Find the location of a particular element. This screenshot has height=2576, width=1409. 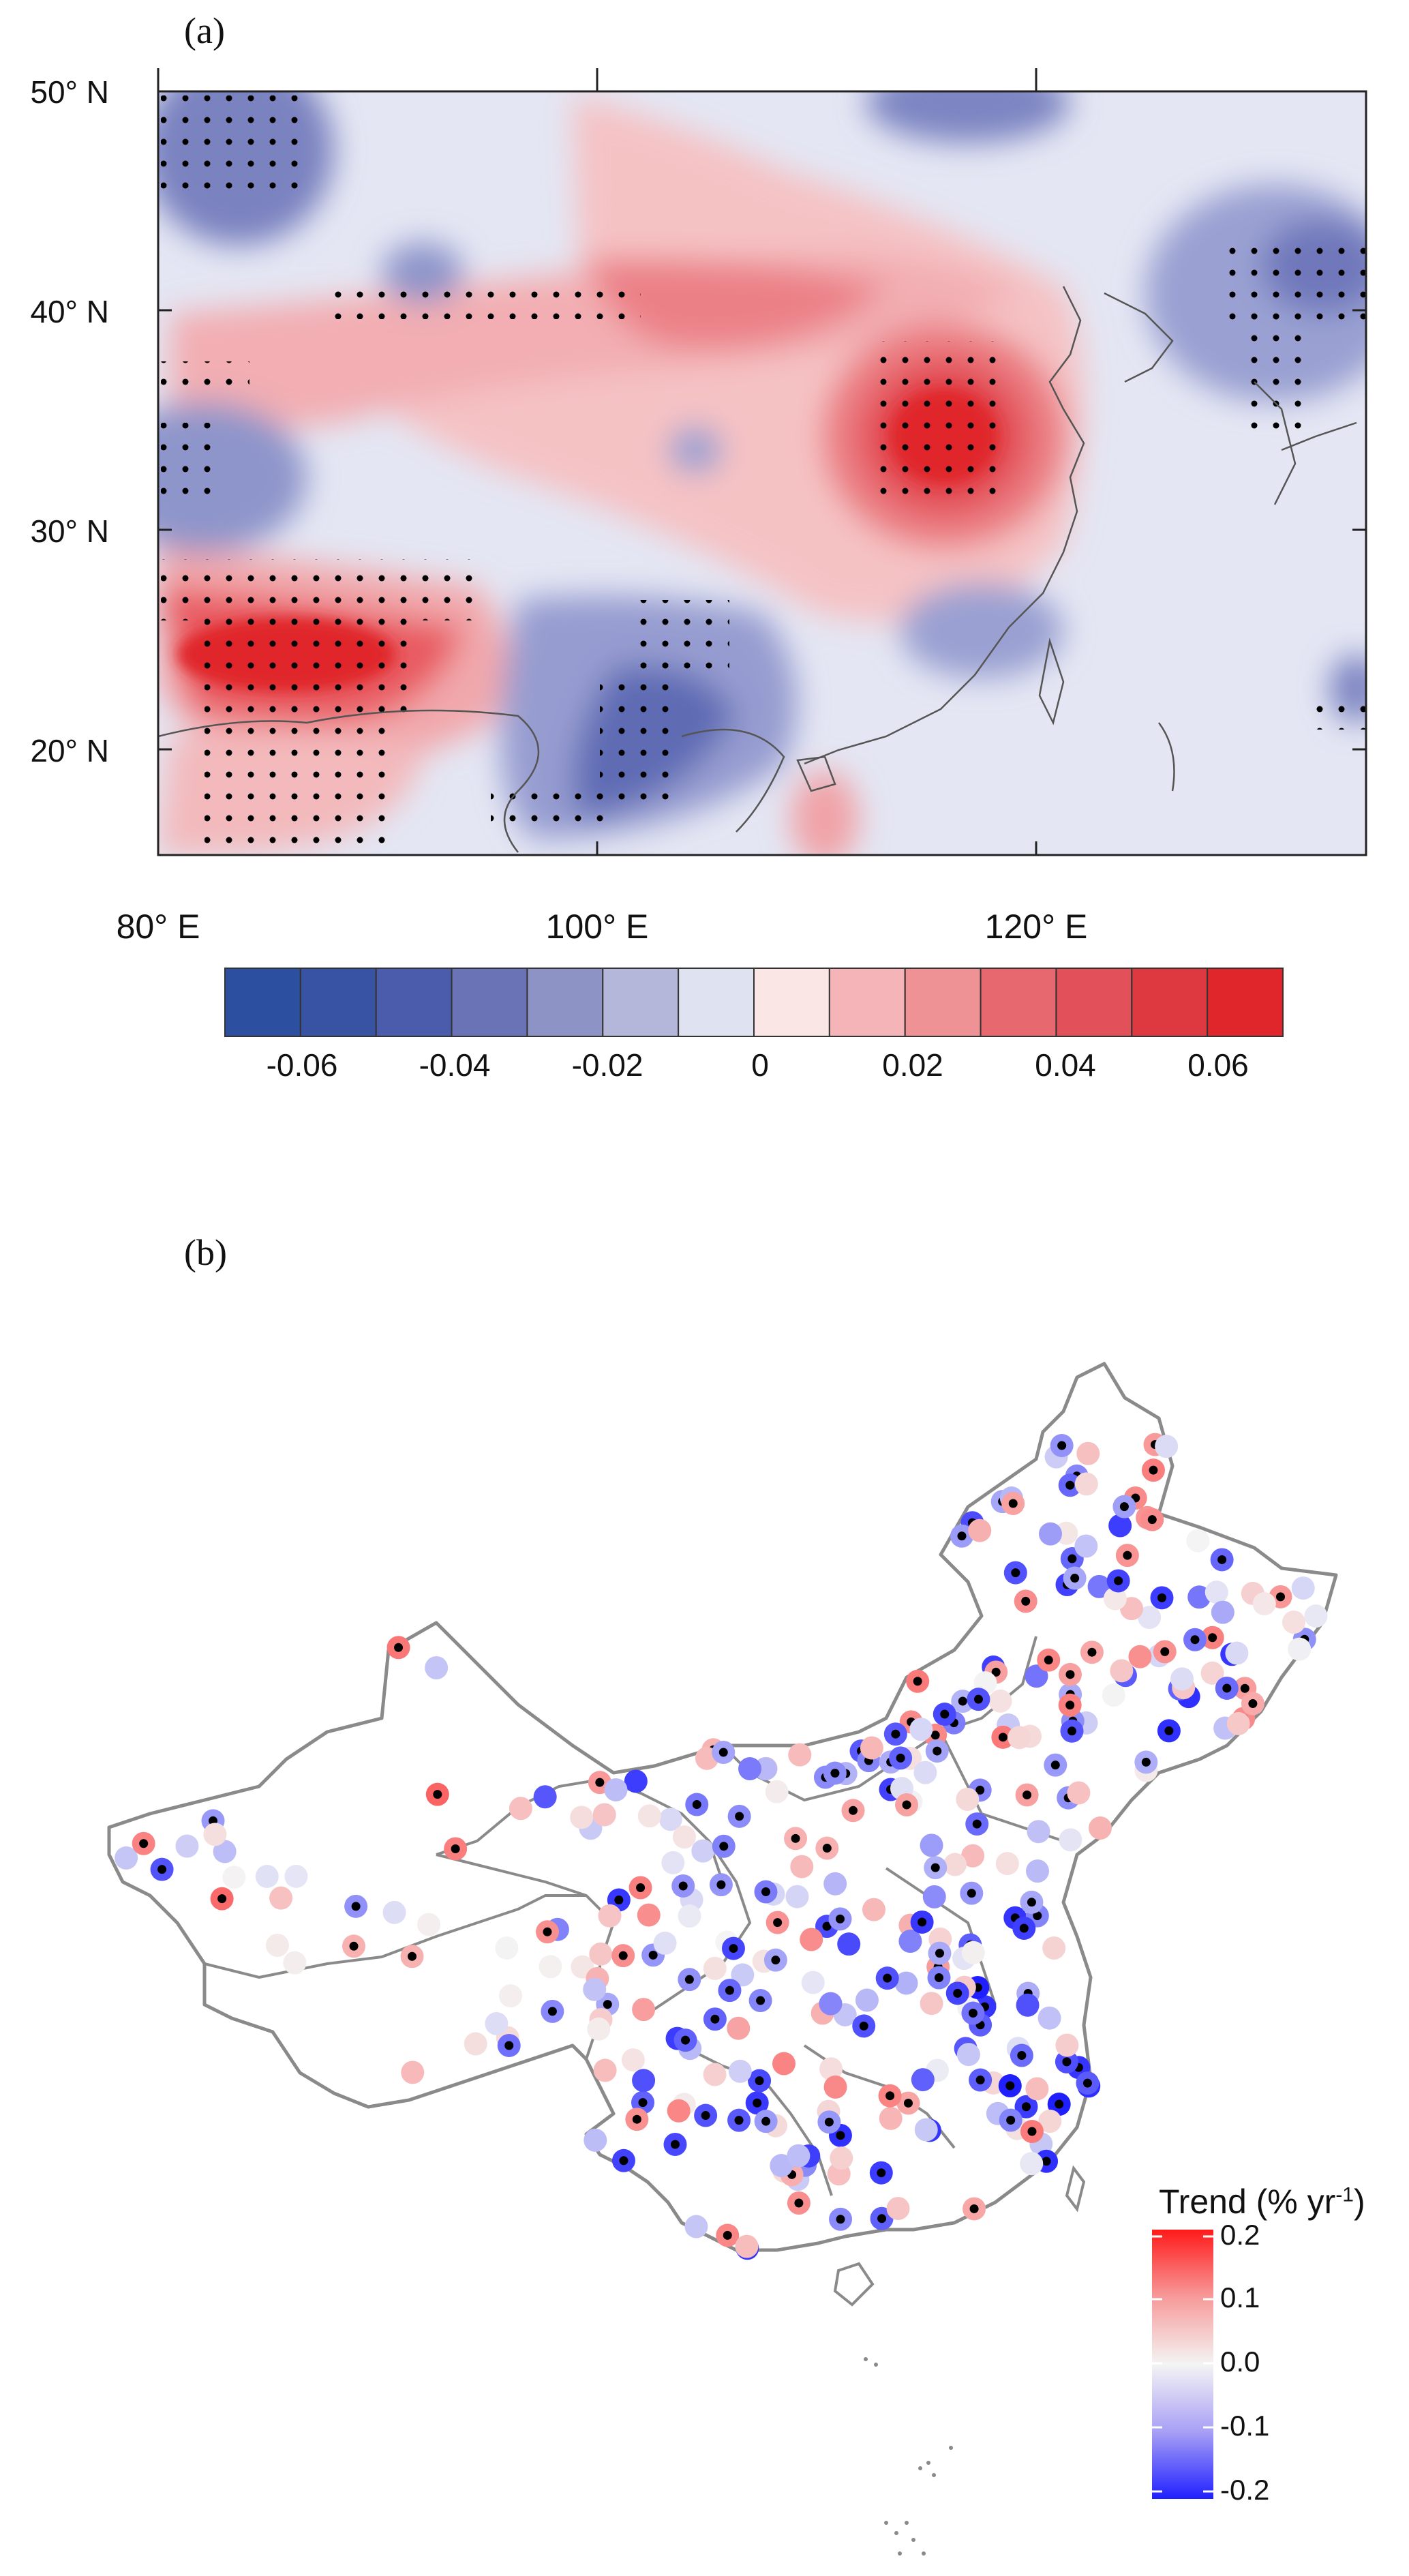

colorbar-tick-label: 0 is located at coordinates (760, 1065).